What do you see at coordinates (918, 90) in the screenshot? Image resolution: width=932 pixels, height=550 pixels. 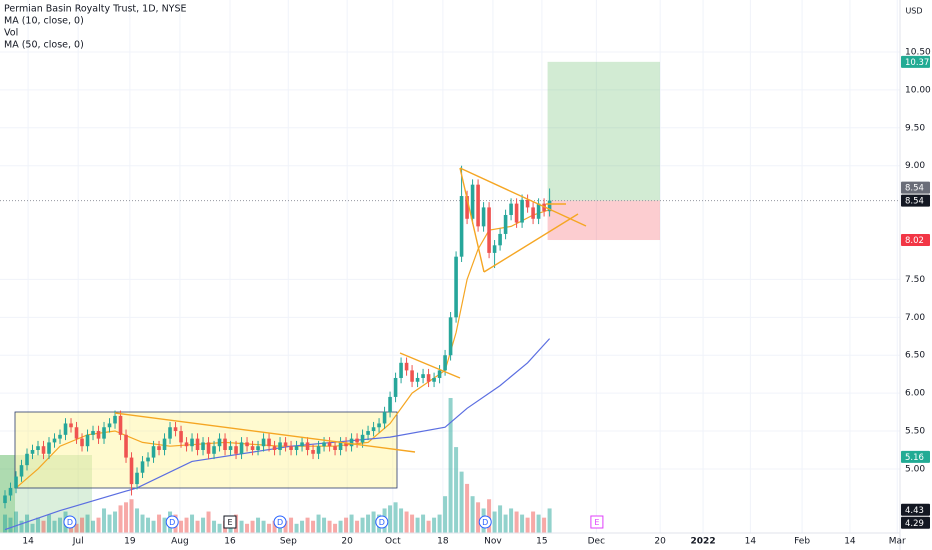 I see `y-tick-label: 10.00` at bounding box center [918, 90].